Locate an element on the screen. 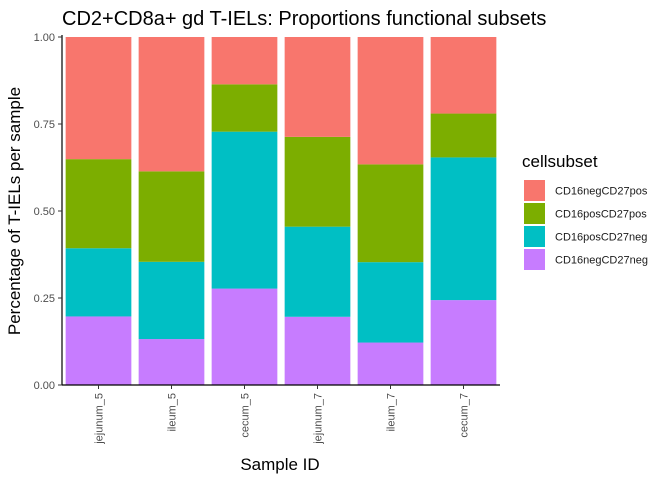  bar-ileum_5-CD16negCD27pos is located at coordinates (171, 104).